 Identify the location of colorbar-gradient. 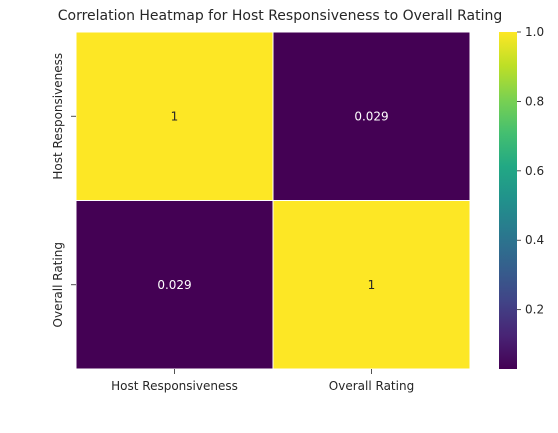
(508, 200).